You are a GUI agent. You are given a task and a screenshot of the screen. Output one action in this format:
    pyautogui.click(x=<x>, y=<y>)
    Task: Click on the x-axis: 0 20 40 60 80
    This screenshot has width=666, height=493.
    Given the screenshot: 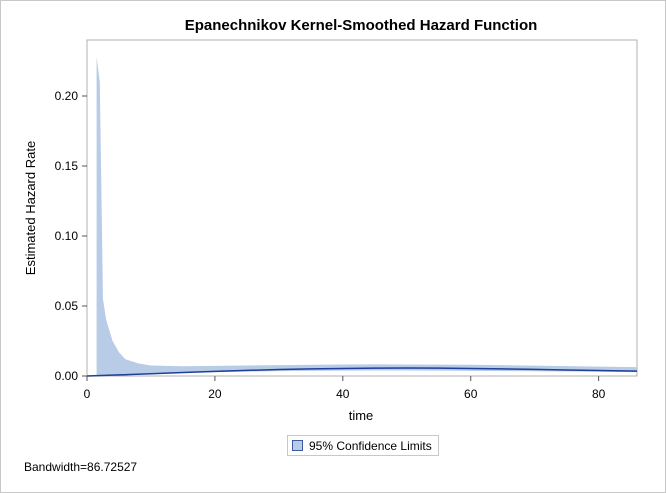 What is the action you would take?
    pyautogui.click(x=345, y=388)
    